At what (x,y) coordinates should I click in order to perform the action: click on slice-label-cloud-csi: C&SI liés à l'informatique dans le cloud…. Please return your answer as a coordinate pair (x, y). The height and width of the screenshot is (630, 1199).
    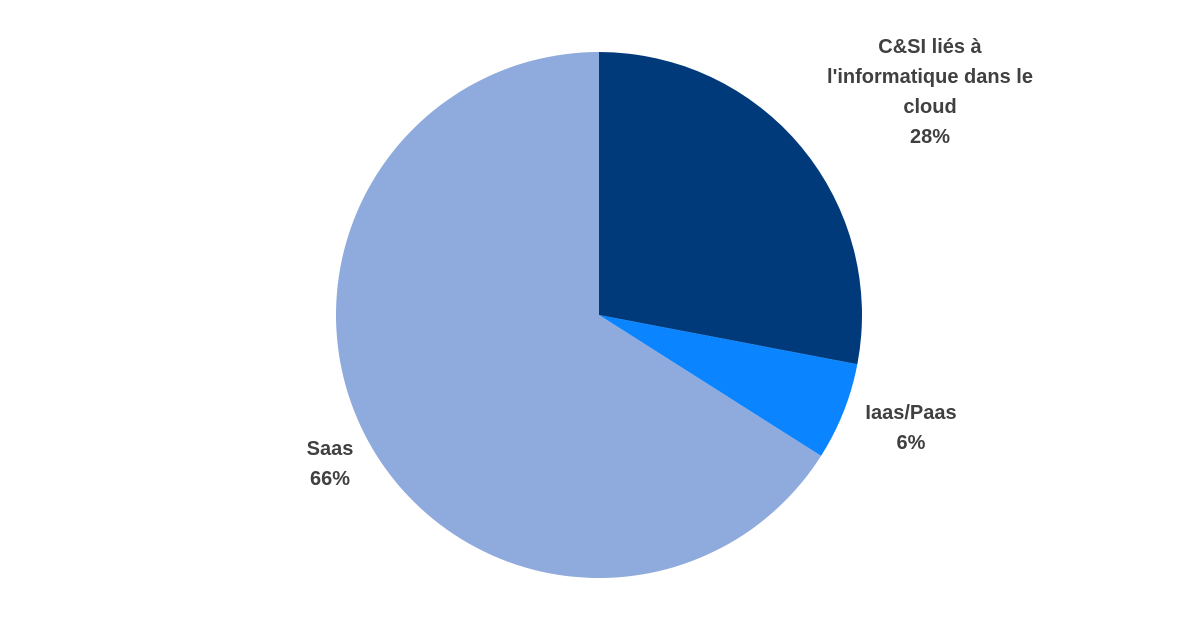
    Looking at the image, I should click on (930, 92).